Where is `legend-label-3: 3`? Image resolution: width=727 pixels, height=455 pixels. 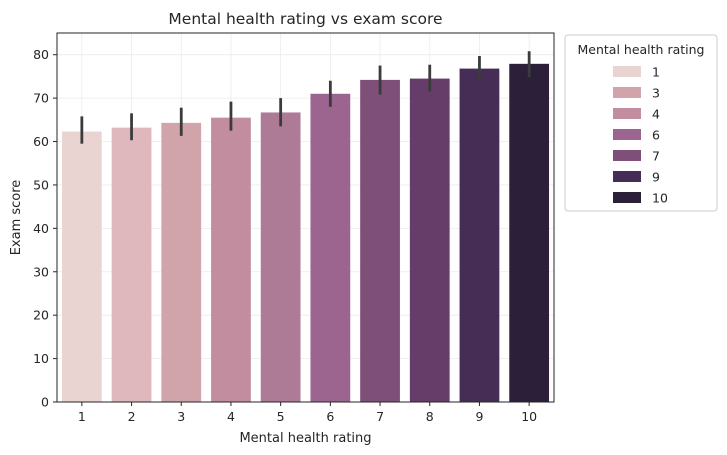 legend-label-3: 3 is located at coordinates (656, 93).